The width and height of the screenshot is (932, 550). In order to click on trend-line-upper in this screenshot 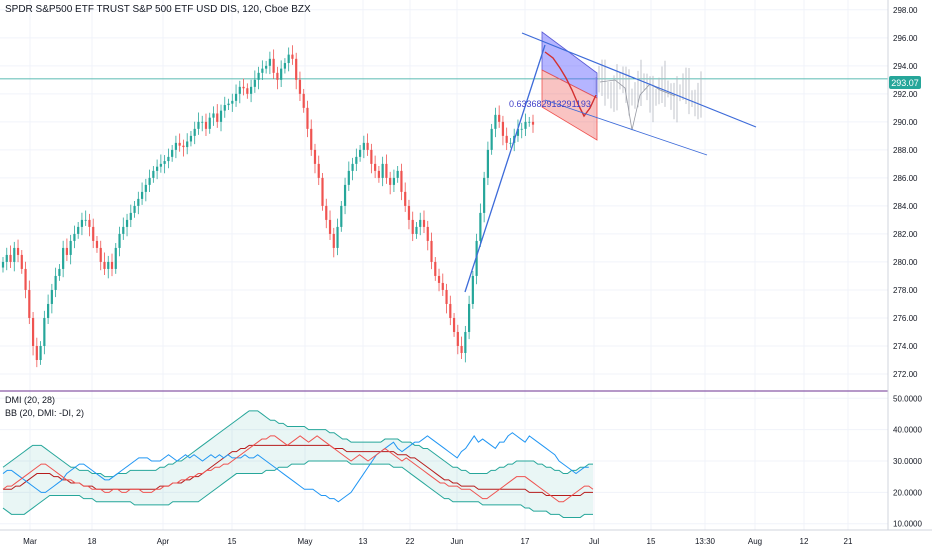, I will do `click(639, 80)`.